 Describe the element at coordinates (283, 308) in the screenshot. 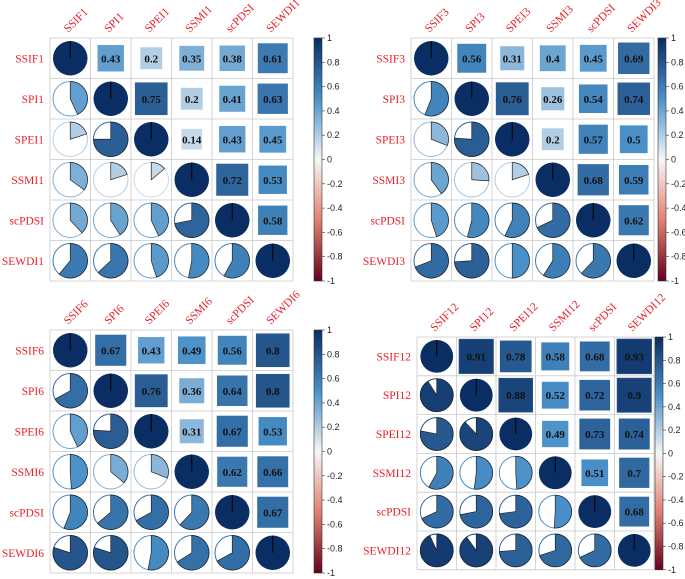

I see `column-label: SEWDI6` at that location.